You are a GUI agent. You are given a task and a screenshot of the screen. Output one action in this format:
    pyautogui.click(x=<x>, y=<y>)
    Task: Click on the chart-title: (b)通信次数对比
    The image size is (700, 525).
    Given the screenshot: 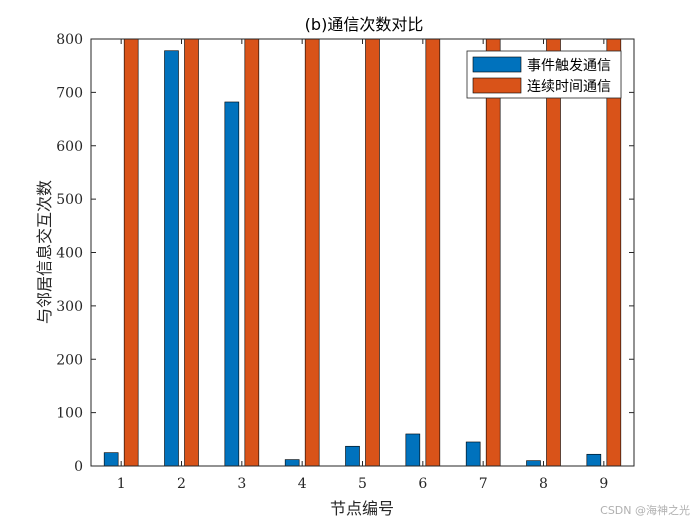 What is the action you would take?
    pyautogui.click(x=364, y=24)
    